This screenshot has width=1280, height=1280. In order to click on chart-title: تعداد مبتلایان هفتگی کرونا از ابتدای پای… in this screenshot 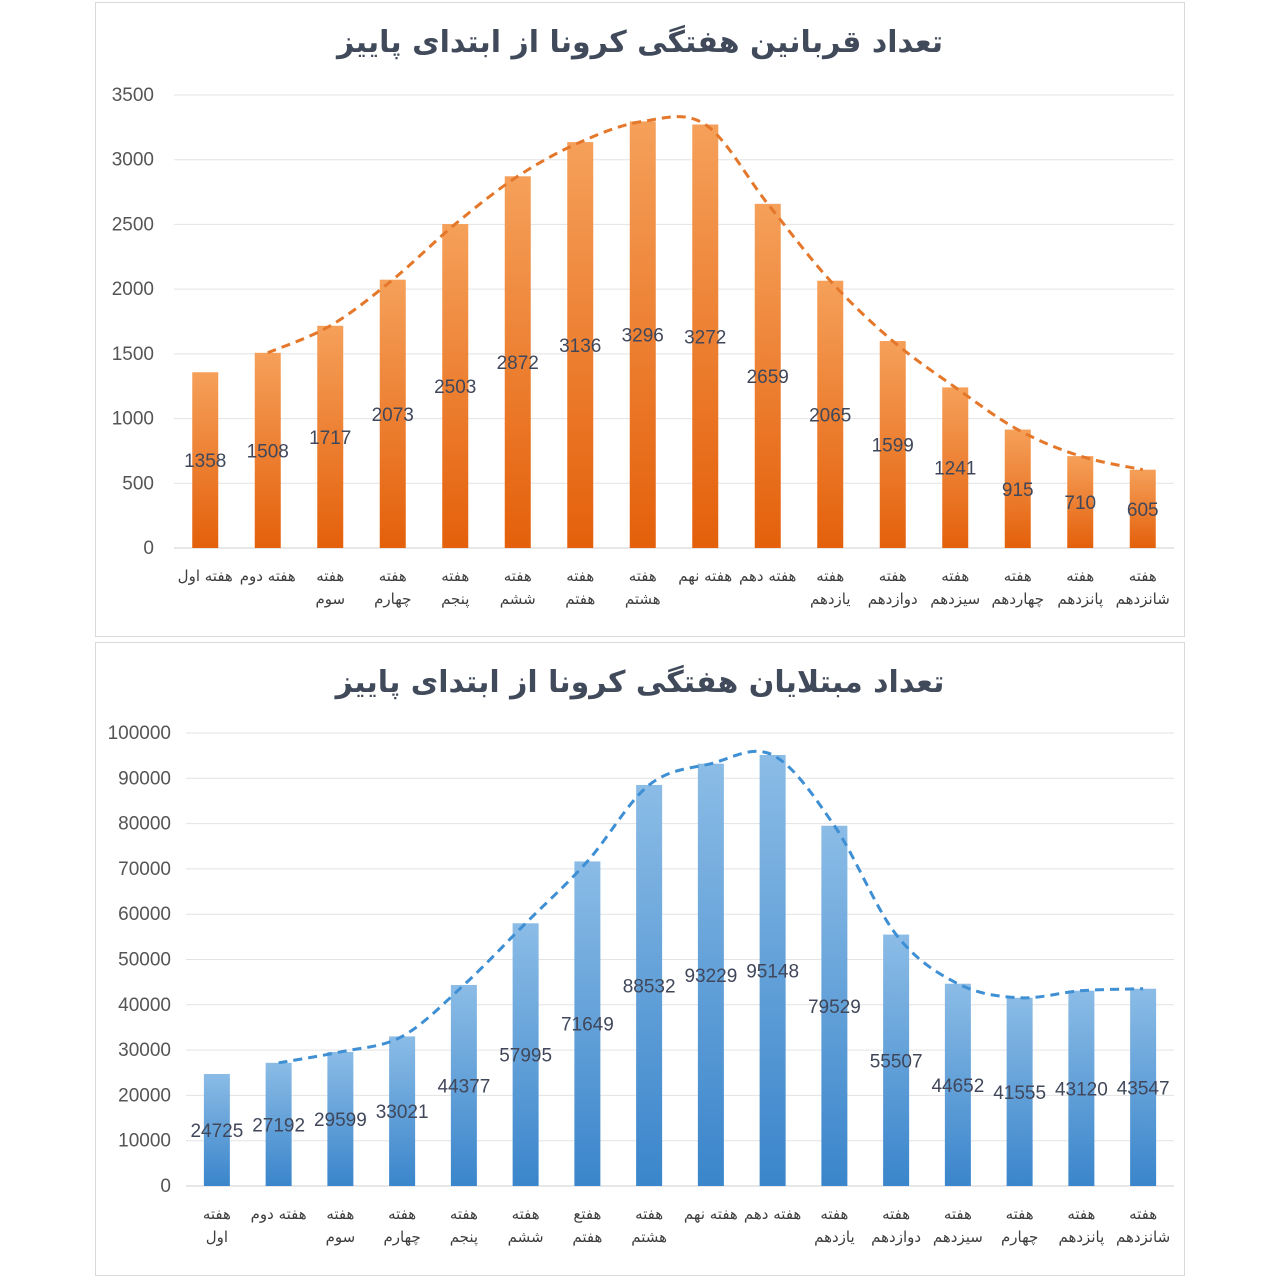, I will do `click(640, 682)`.